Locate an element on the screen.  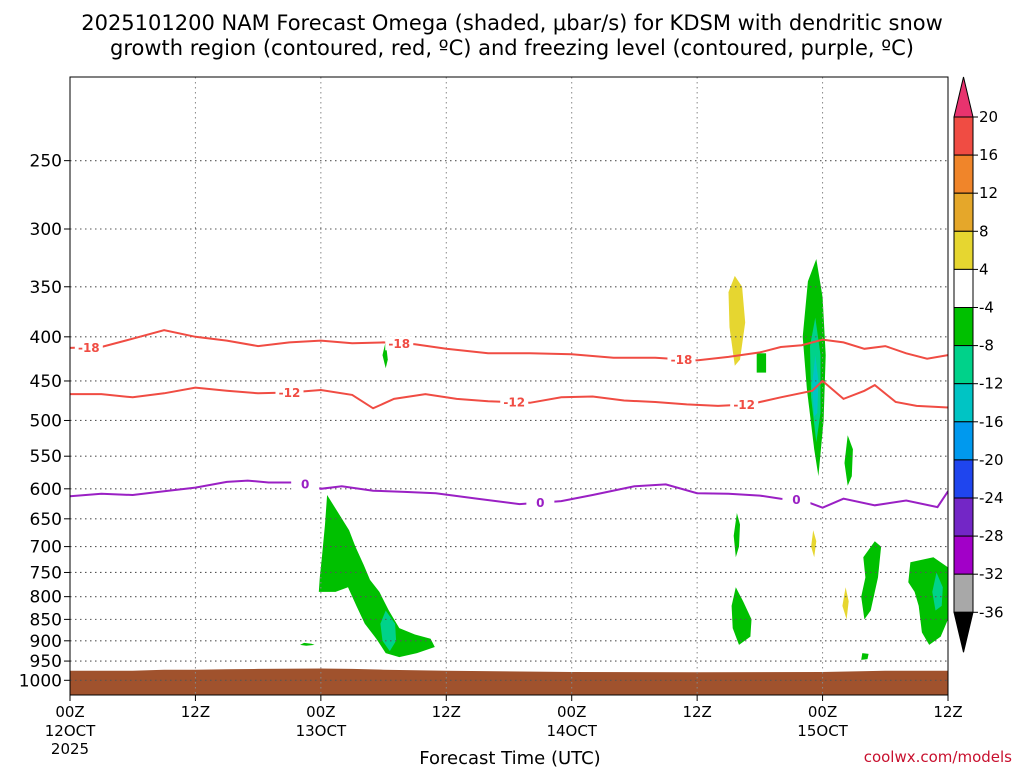
contour-label-0-1: -18 is located at coordinates (399, 344).